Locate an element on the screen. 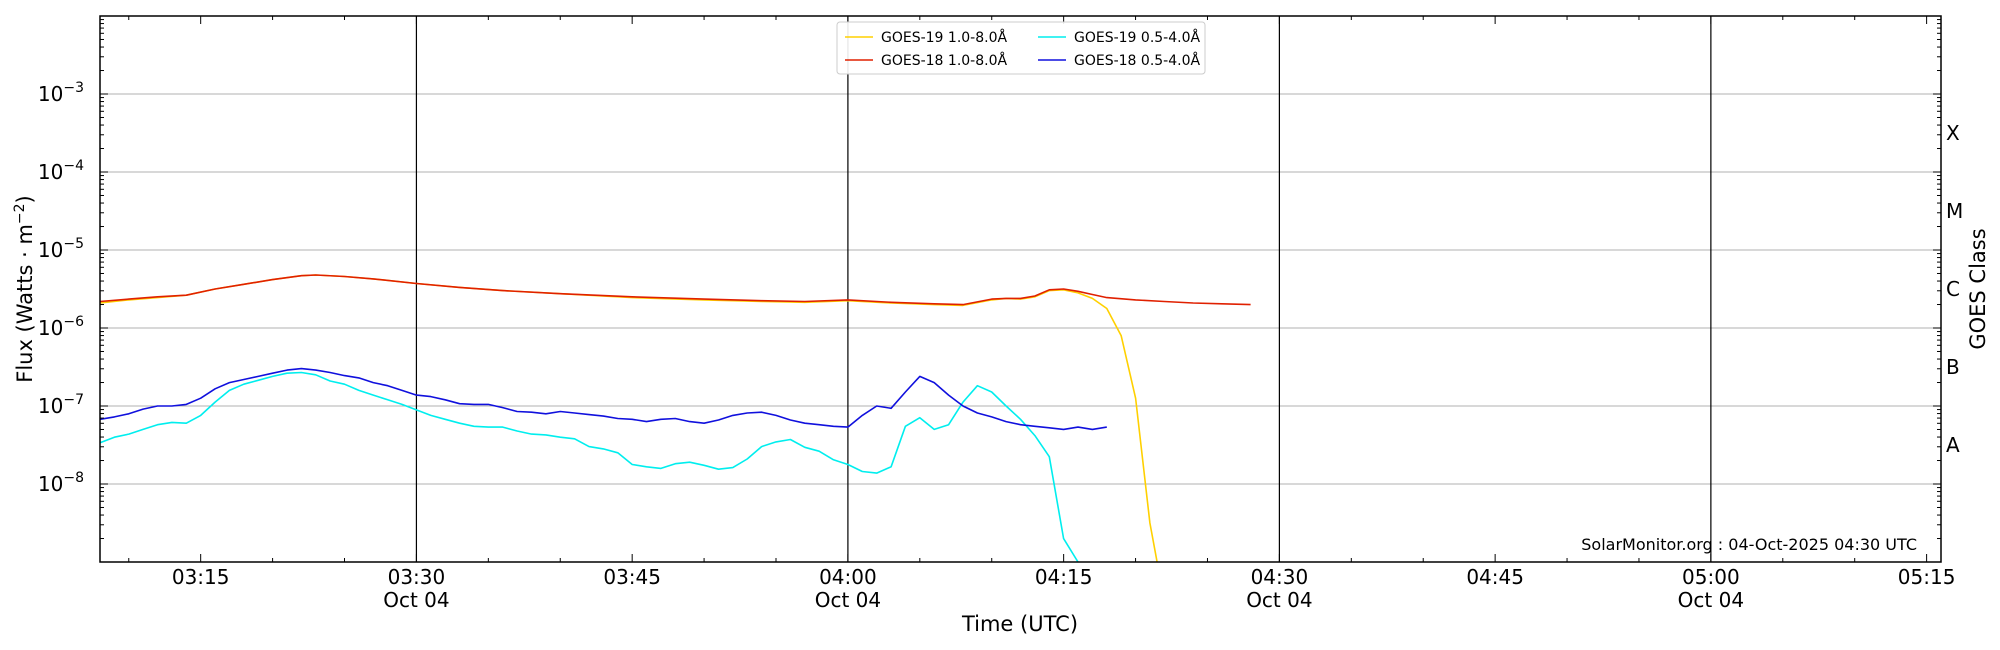  y-tick-label: 10⁻⁶ is located at coordinates (61, 327).